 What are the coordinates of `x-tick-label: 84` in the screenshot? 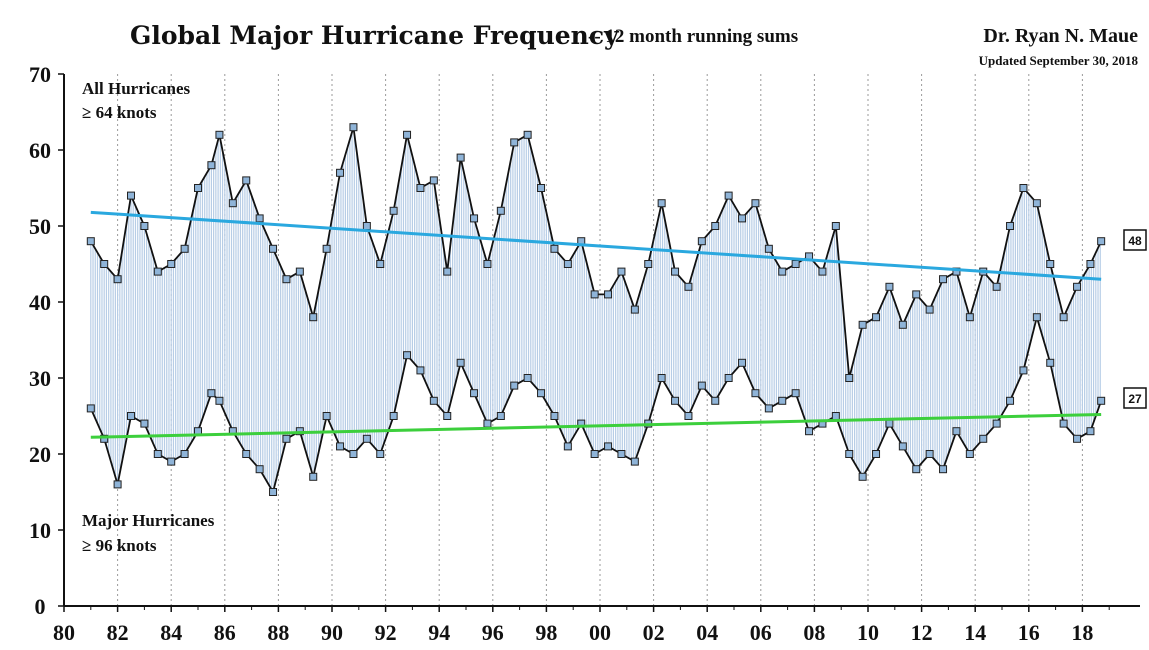 It's located at (171, 632).